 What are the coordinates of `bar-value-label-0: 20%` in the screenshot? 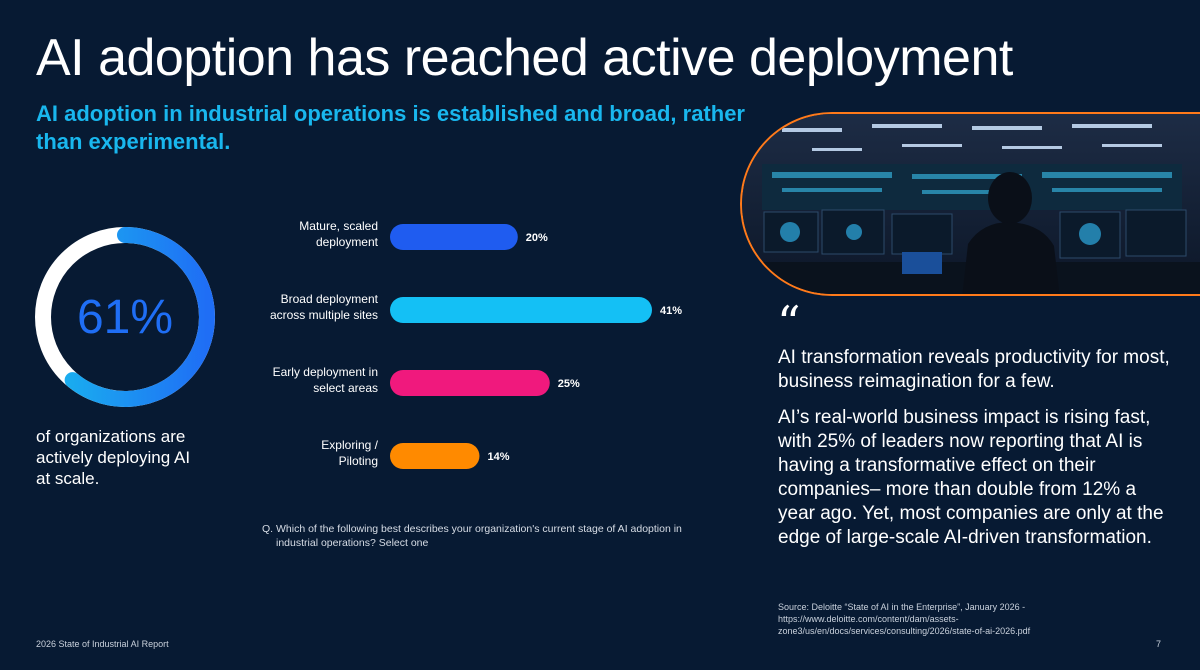 It's located at (537, 238).